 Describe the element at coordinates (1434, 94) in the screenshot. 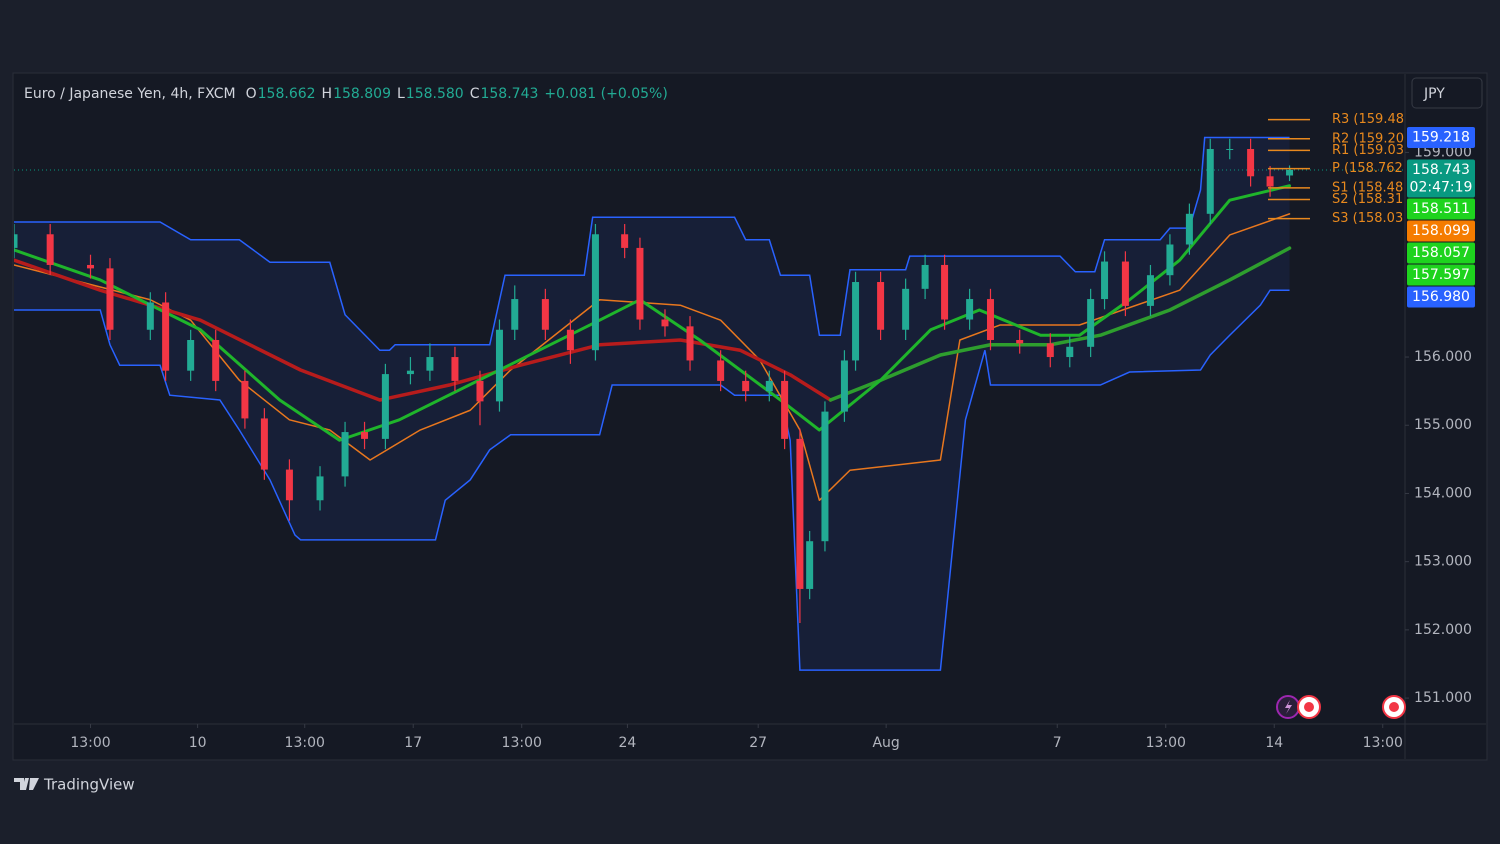

I see `currency-label: JPY` at that location.